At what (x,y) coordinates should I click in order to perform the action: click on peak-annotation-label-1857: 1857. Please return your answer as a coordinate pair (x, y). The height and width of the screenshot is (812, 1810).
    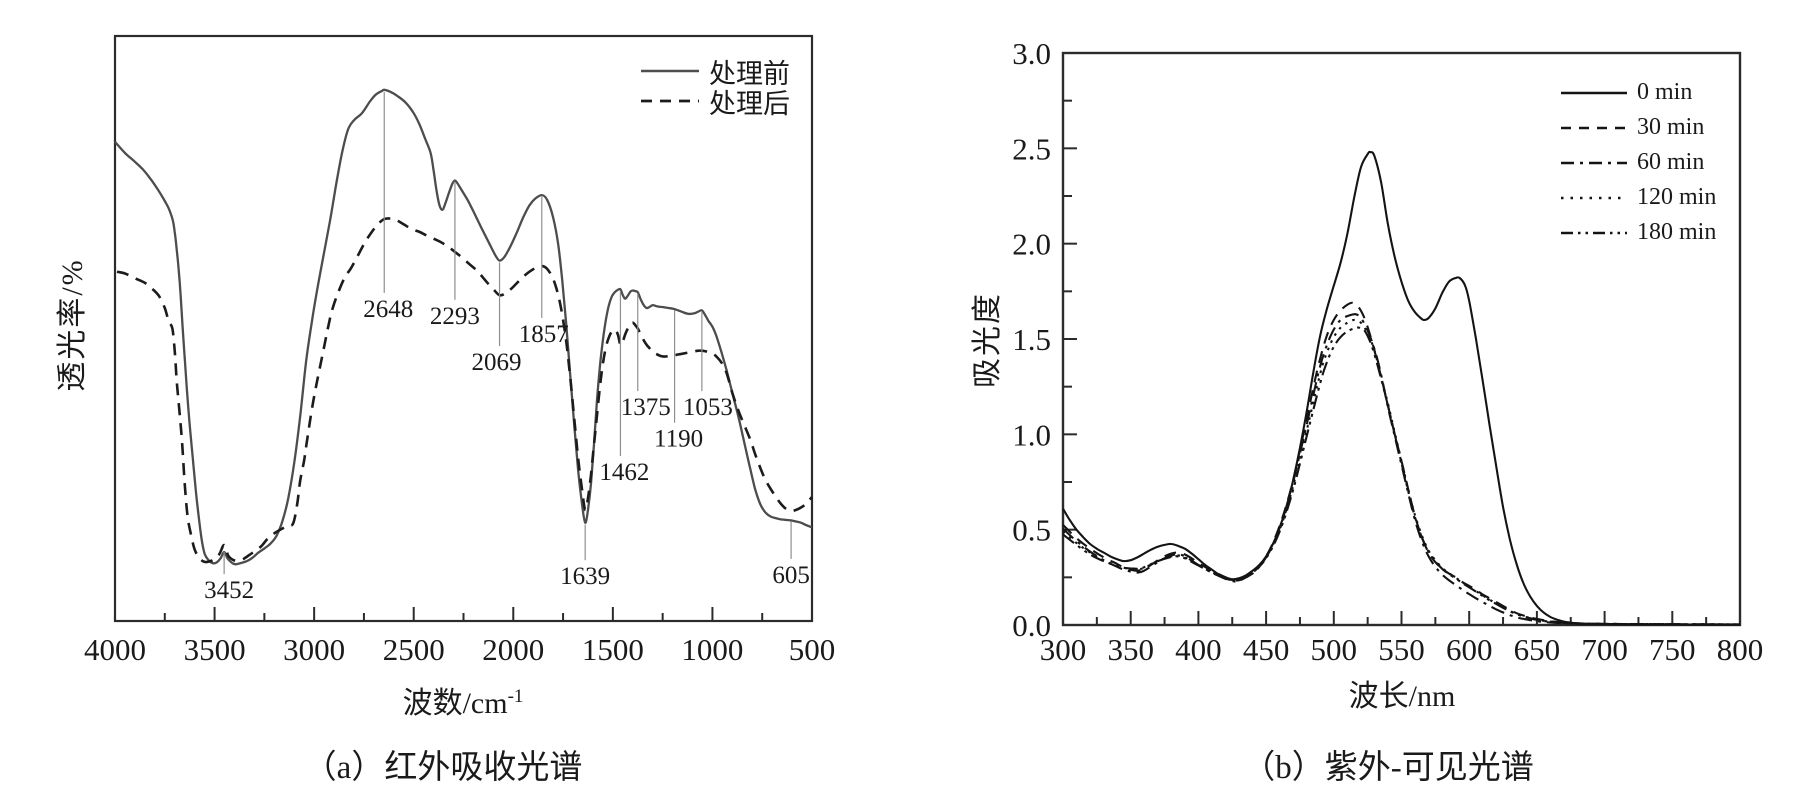
    Looking at the image, I should click on (544, 334).